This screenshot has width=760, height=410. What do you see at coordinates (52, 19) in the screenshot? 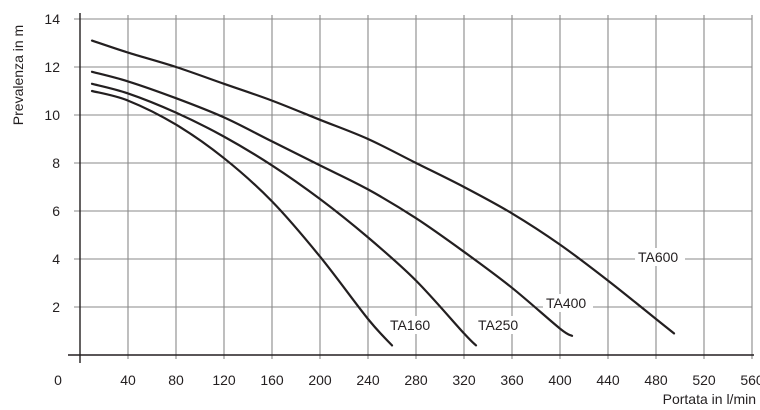
I see `y-tick-label: 14` at bounding box center [52, 19].